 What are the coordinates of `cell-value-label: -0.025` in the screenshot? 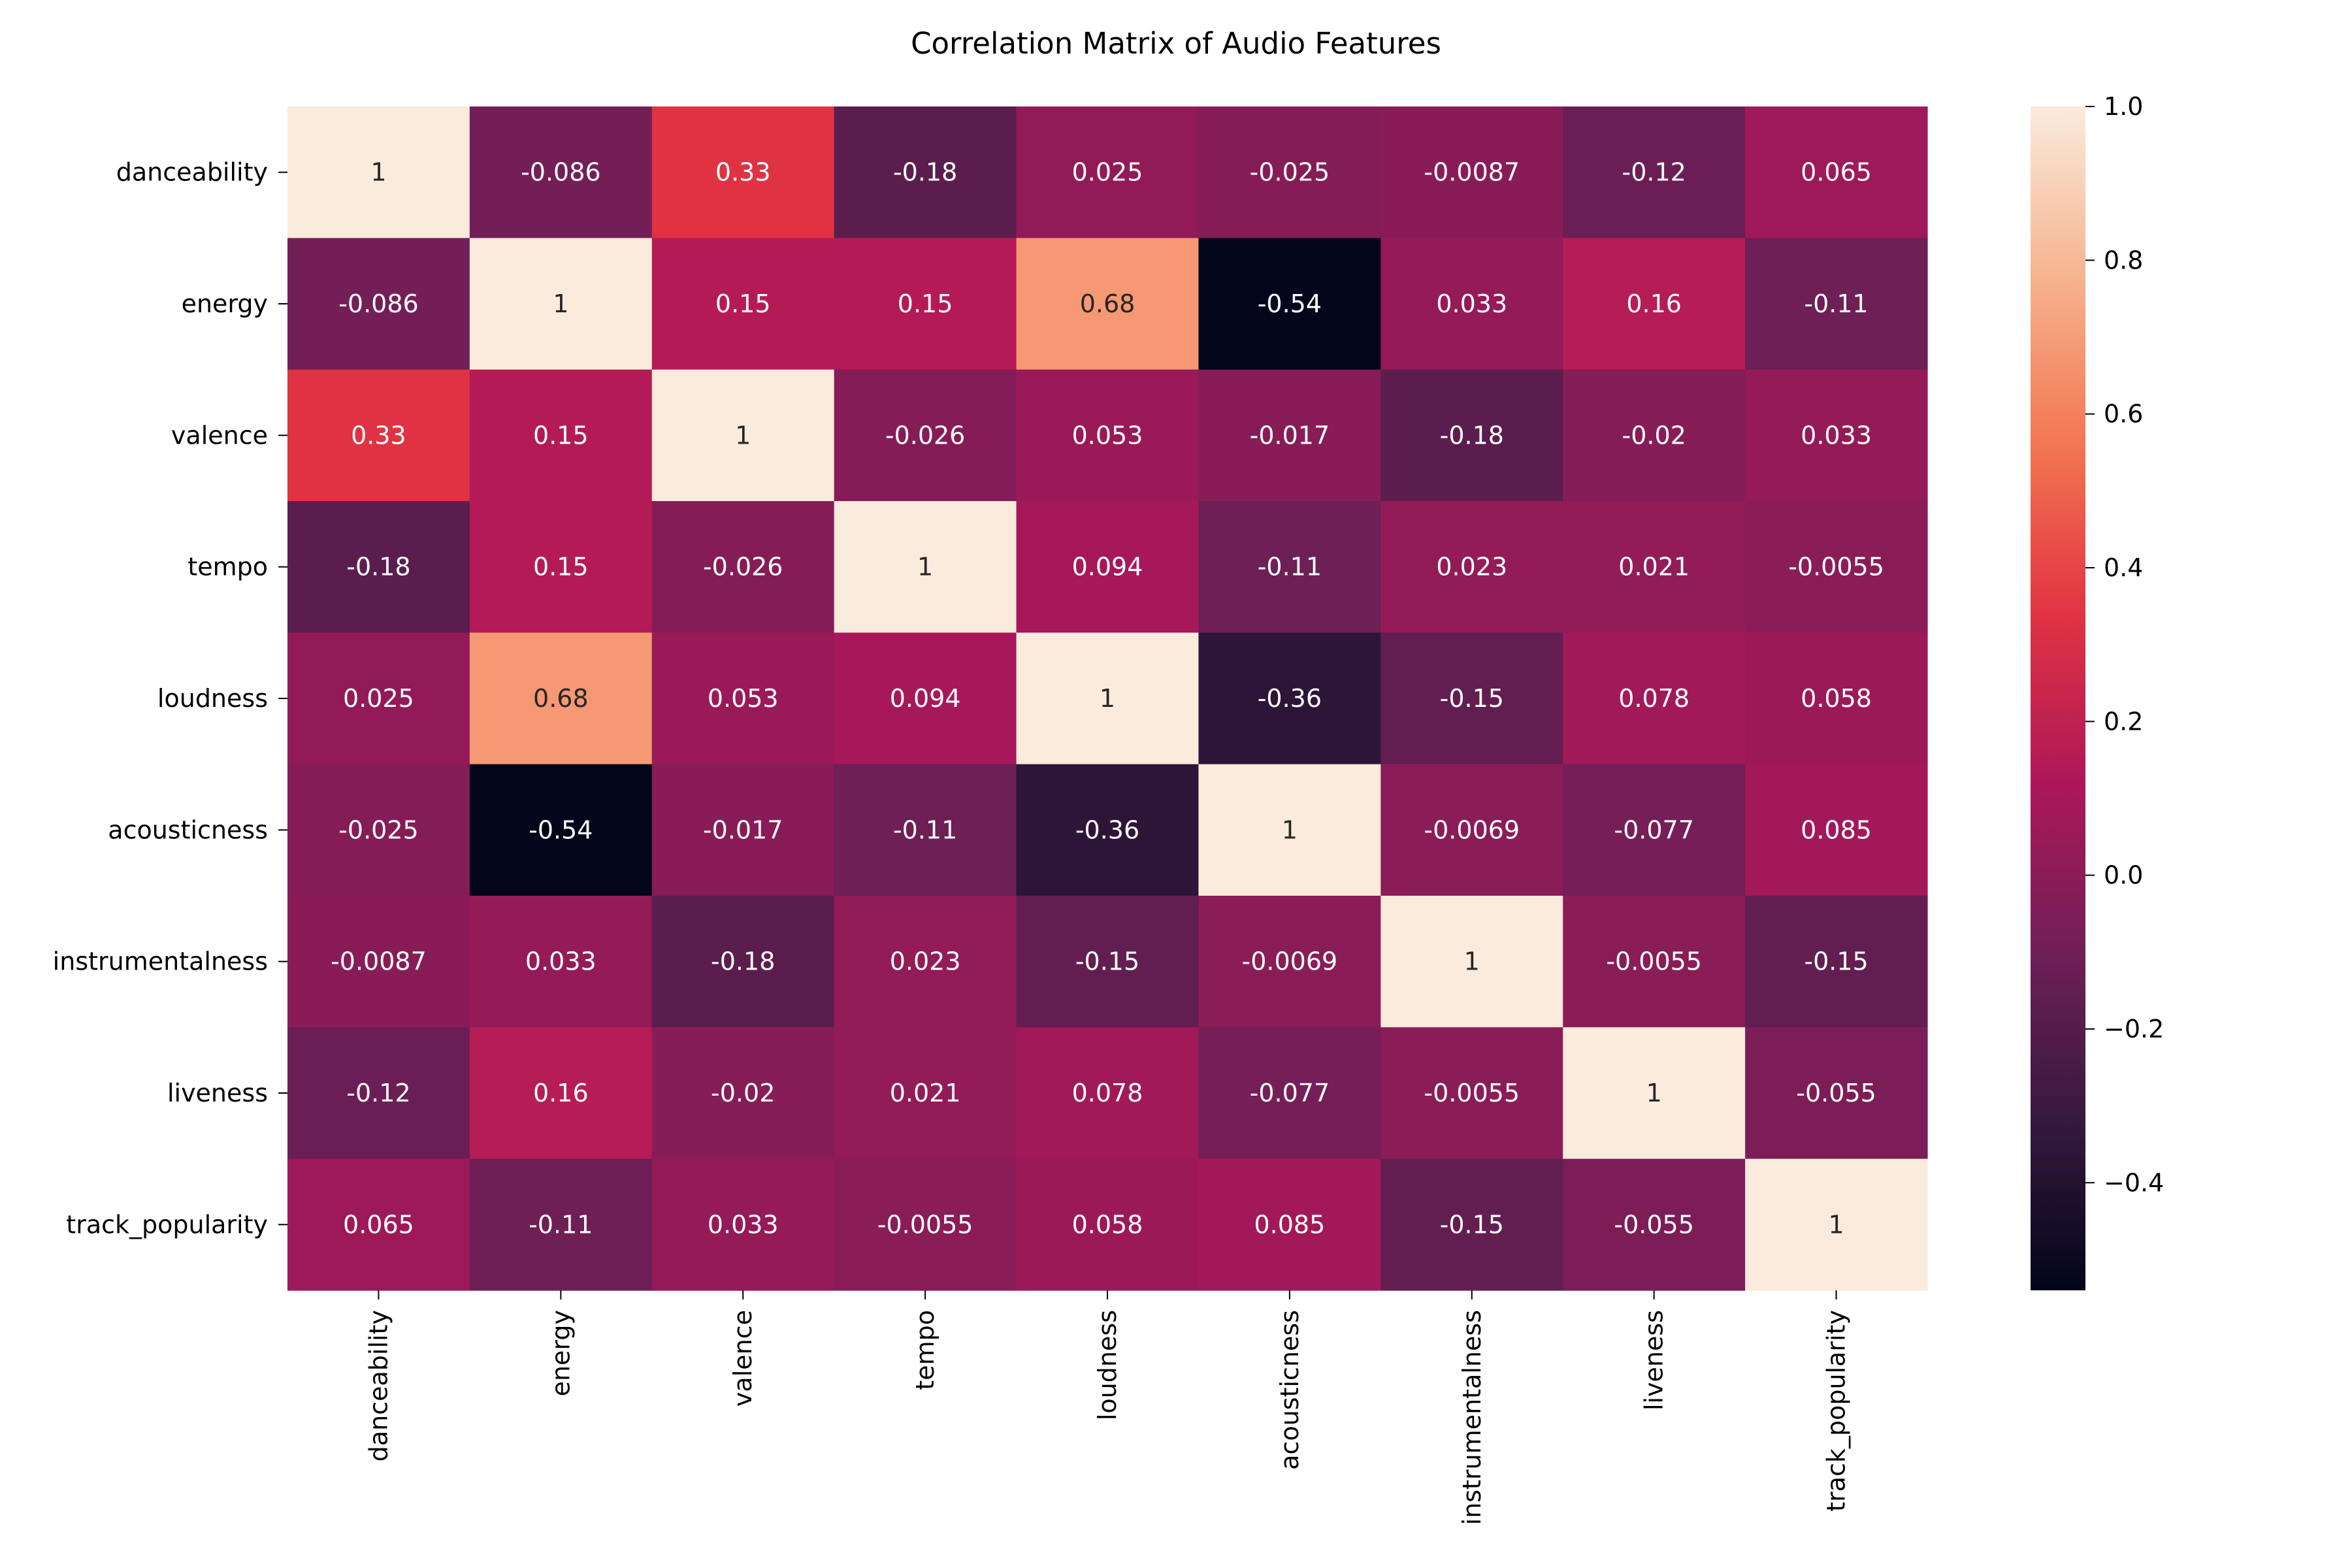 It's located at (1290, 172).